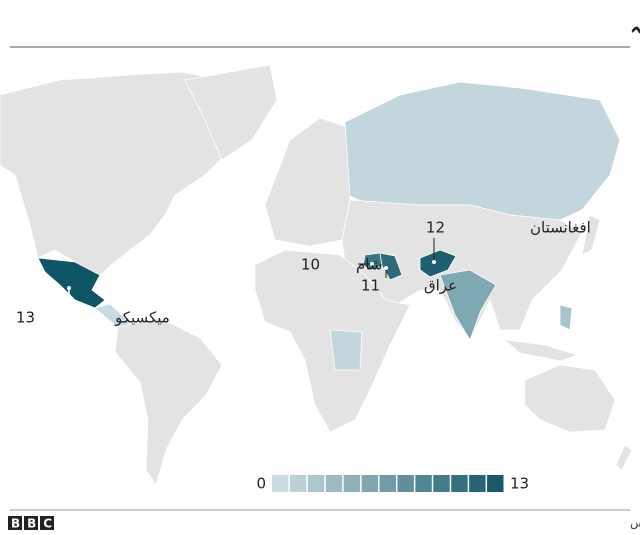 The image size is (640, 535). Describe the element at coordinates (434, 262) in the screenshot. I see `afghanistan-dot` at that location.